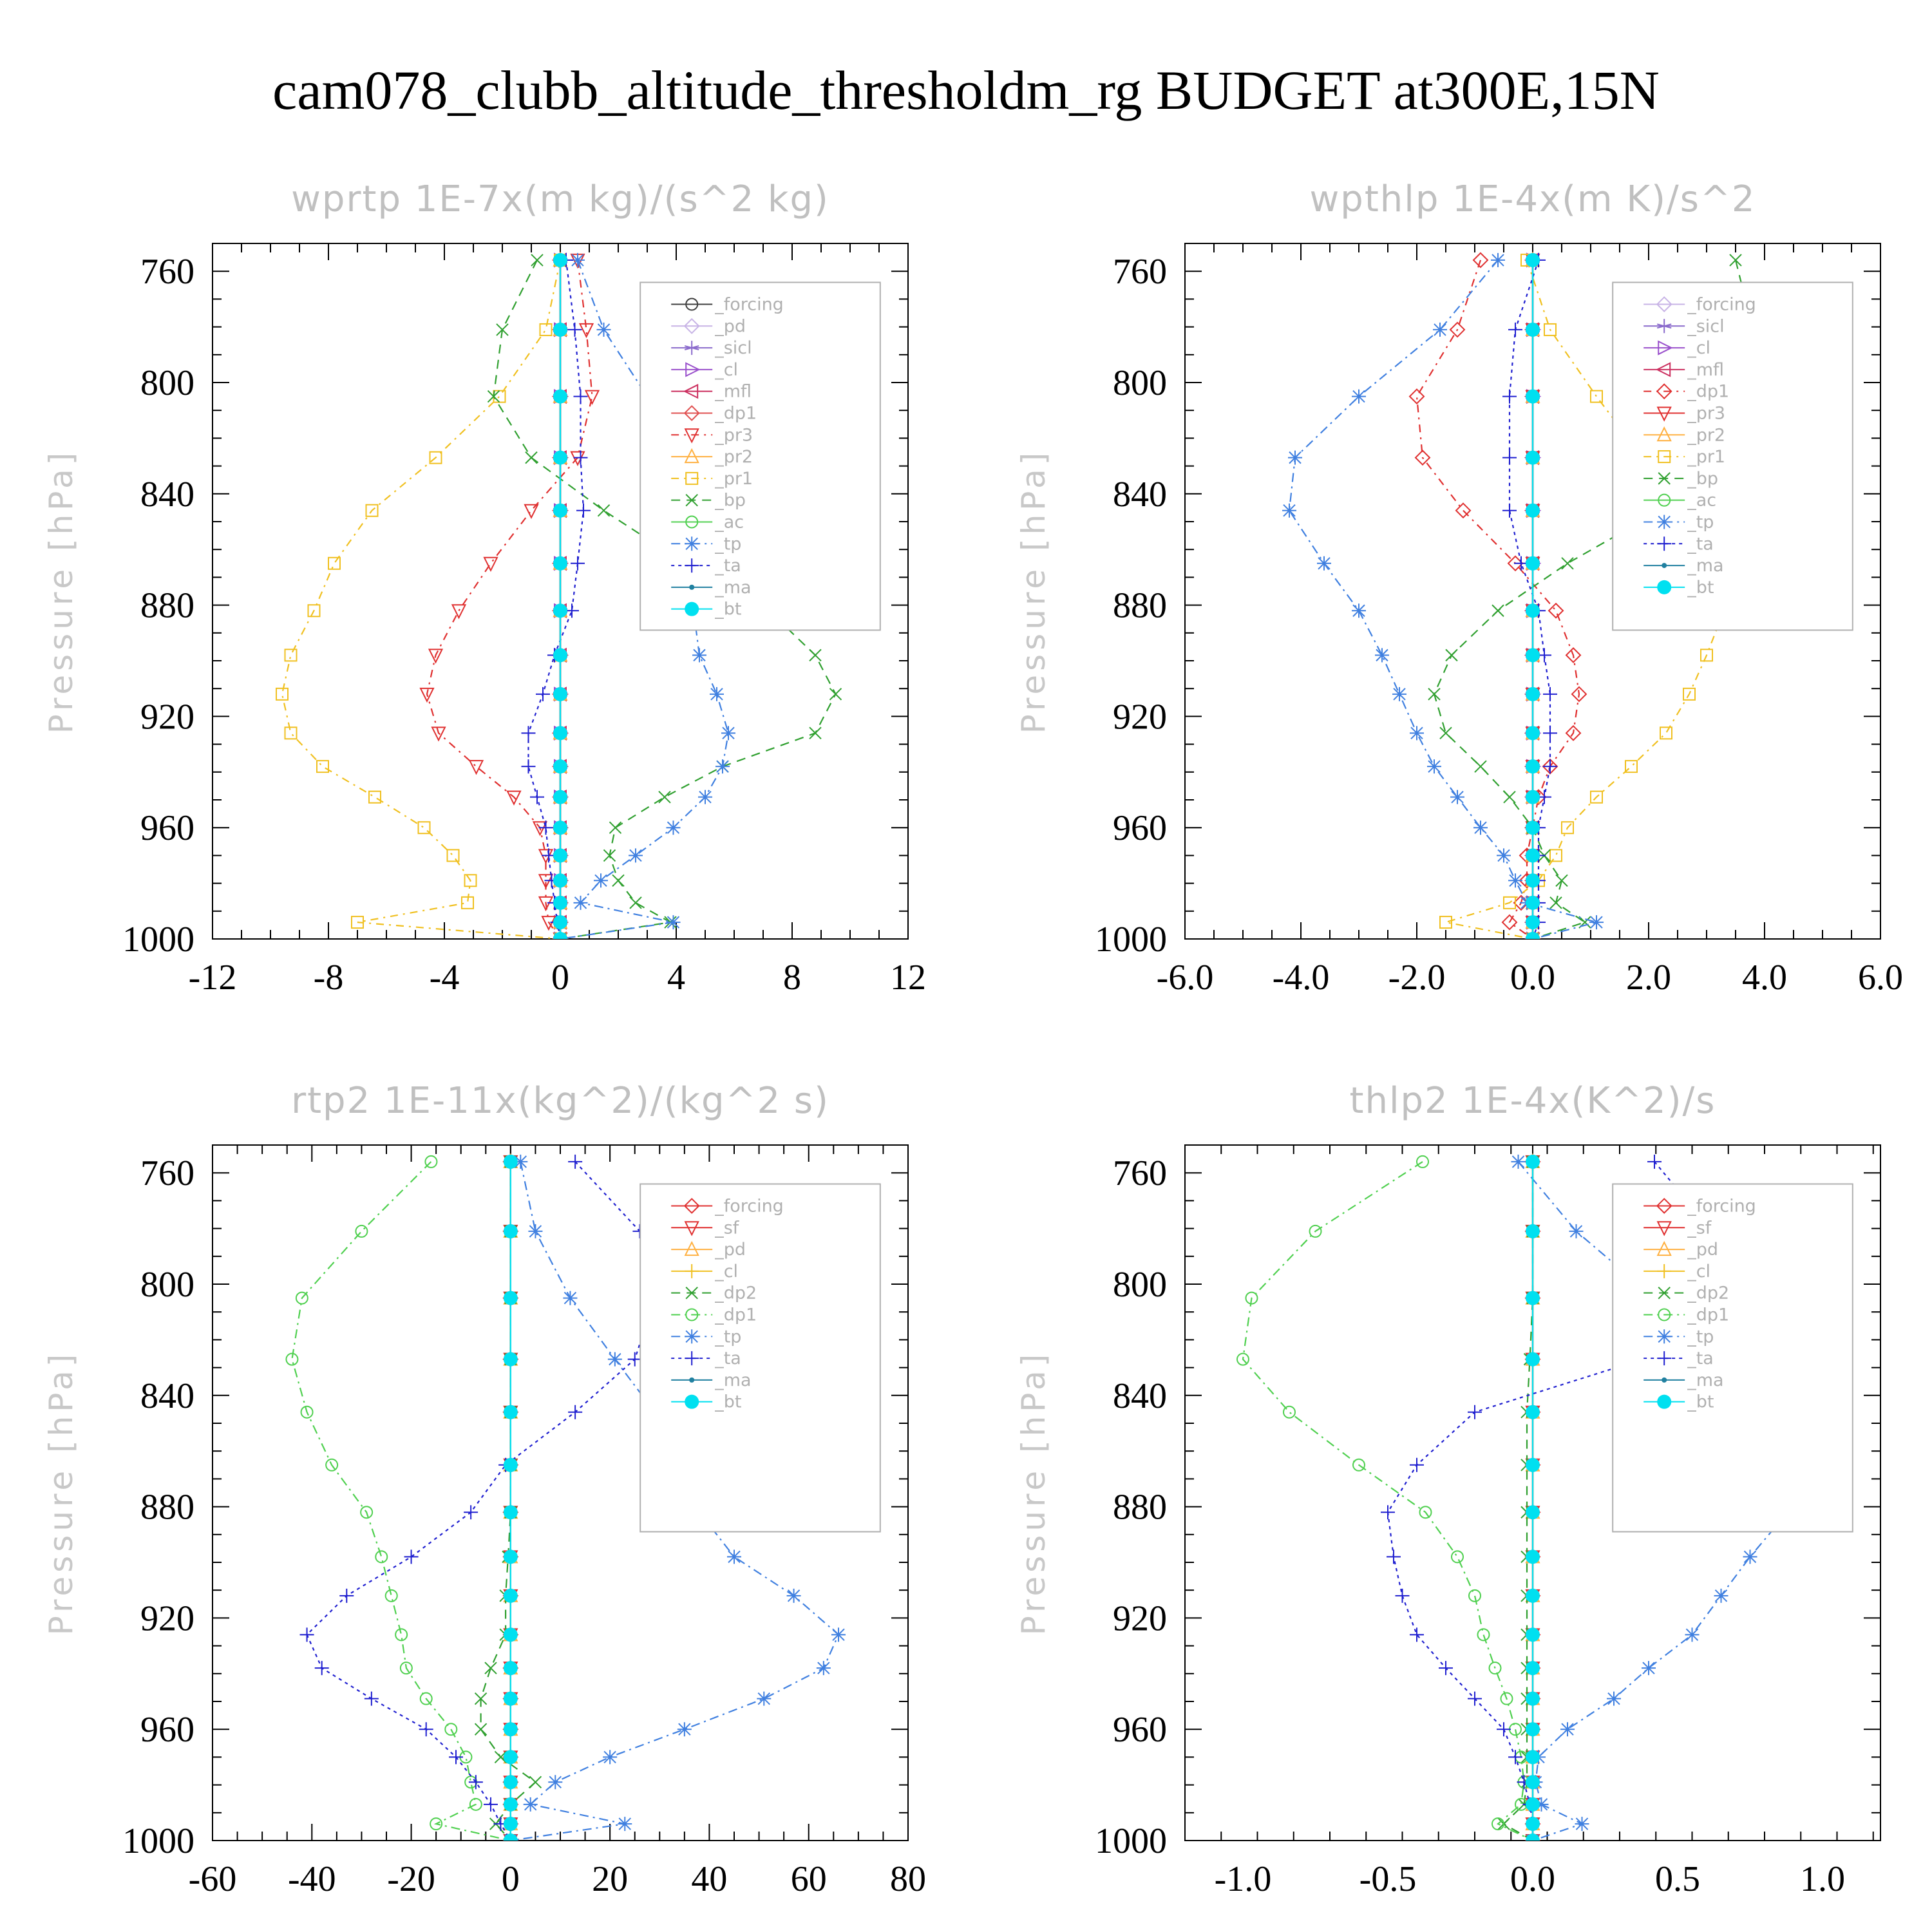  What do you see at coordinates (735, 1315) in the screenshot?
I see `legend-label-dp1: _dp1` at bounding box center [735, 1315].